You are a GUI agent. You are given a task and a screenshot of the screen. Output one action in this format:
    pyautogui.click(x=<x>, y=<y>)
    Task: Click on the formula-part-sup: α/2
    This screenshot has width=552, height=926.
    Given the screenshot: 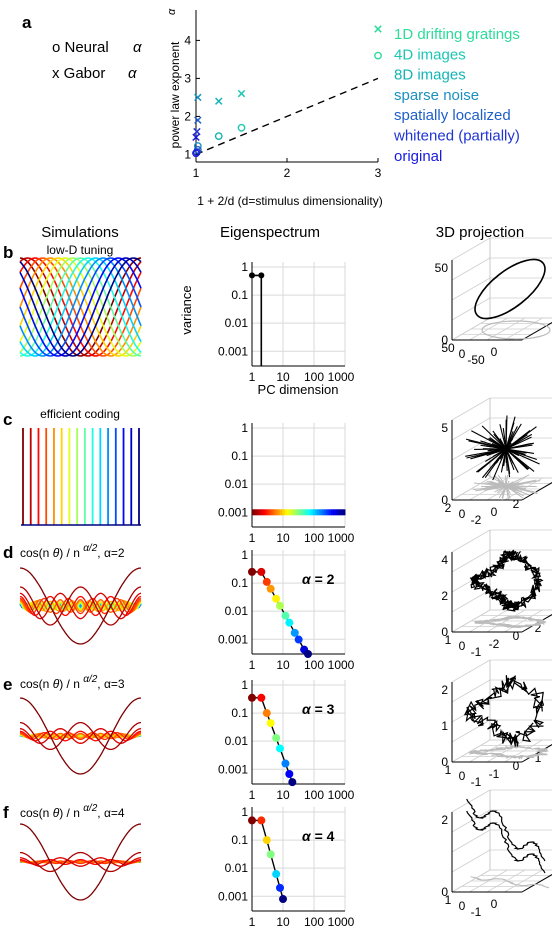 What is the action you would take?
    pyautogui.click(x=90, y=548)
    